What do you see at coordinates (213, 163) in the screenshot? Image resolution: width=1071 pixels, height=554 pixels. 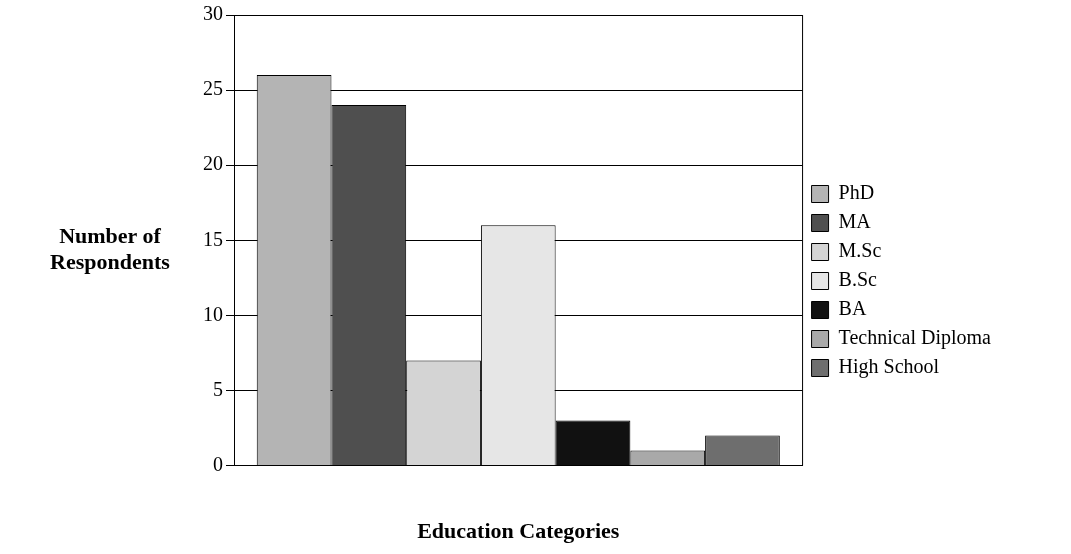 I see `y-tick-label: 20` at bounding box center [213, 163].